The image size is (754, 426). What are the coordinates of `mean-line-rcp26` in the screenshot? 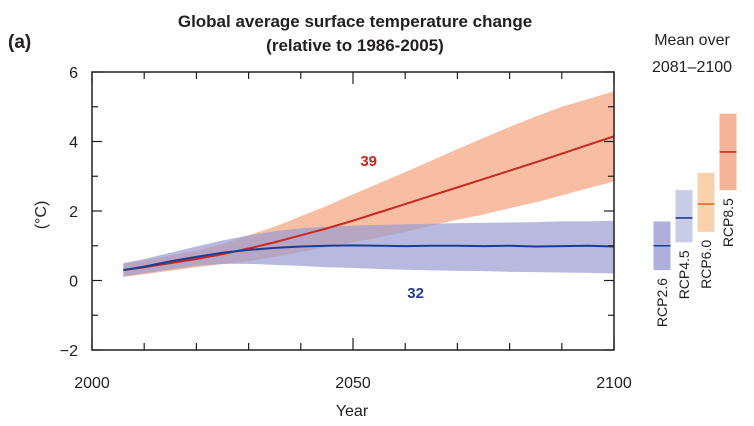 It's located at (369, 258).